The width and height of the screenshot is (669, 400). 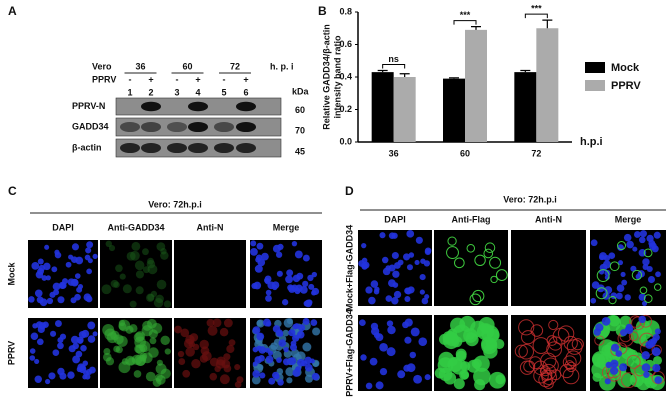 What do you see at coordinates (349, 268) in the screenshot?
I see `row-label: Mock+Flag-GADD34` at bounding box center [349, 268].